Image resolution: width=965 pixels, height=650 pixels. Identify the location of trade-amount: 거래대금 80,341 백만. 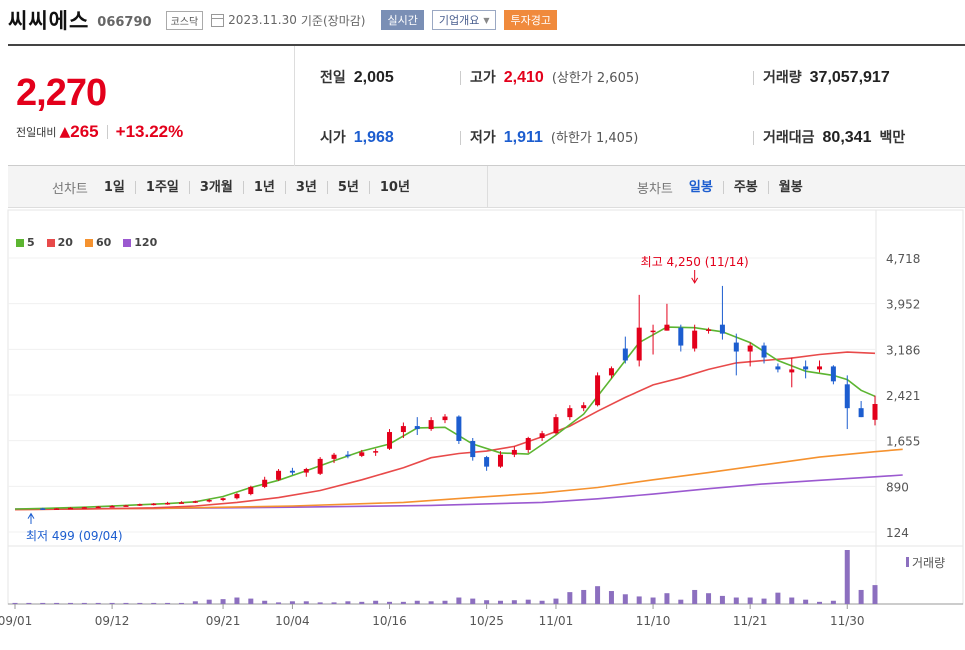
(834, 137).